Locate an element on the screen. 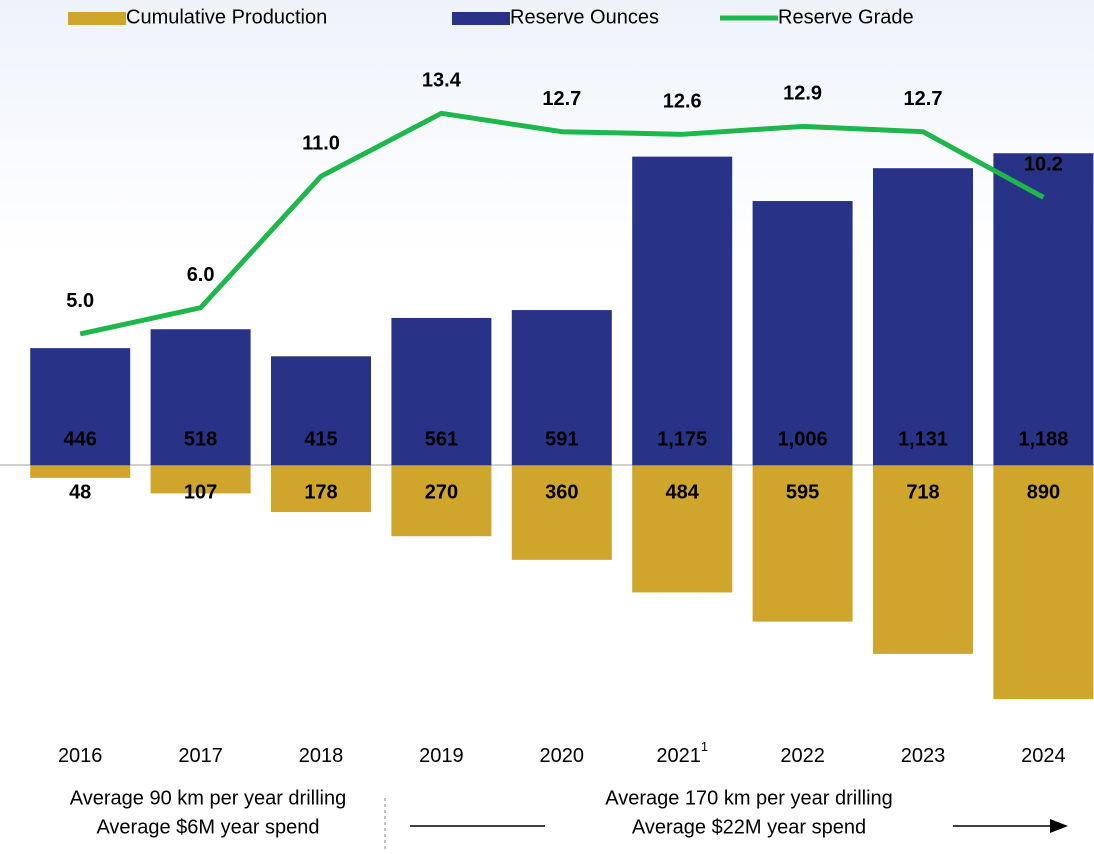  footnote-mark: 1 is located at coordinates (704, 746).